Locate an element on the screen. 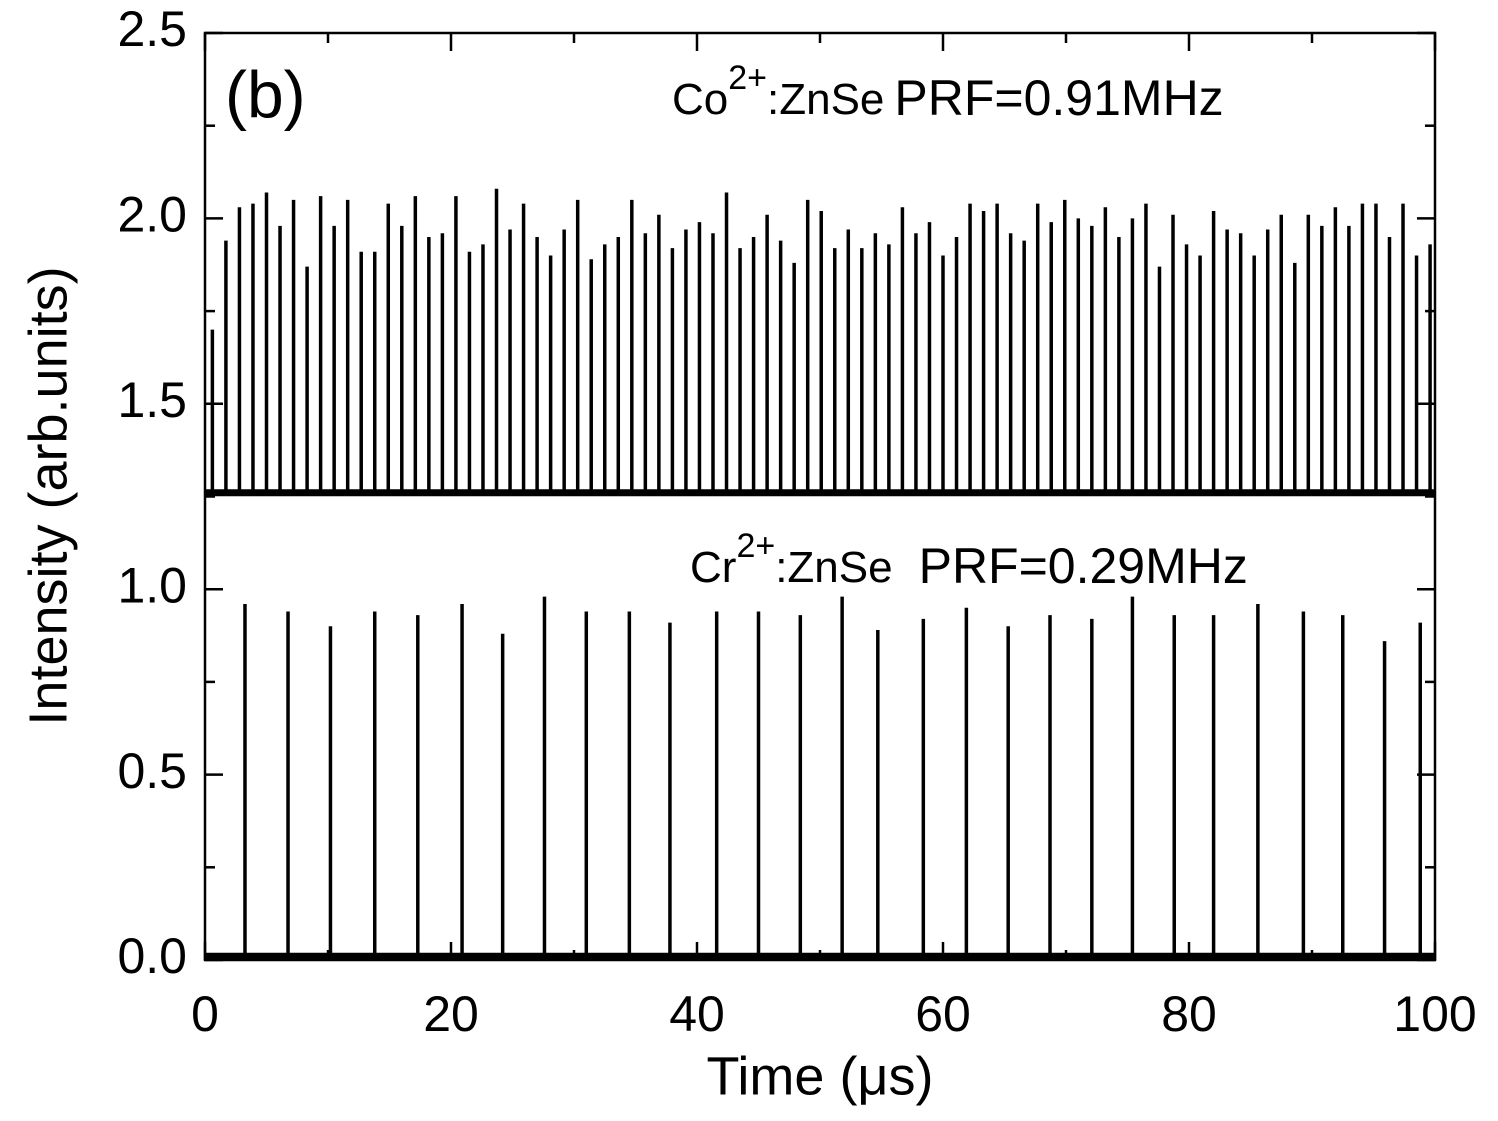  panel-label: (b) is located at coordinates (265, 94).